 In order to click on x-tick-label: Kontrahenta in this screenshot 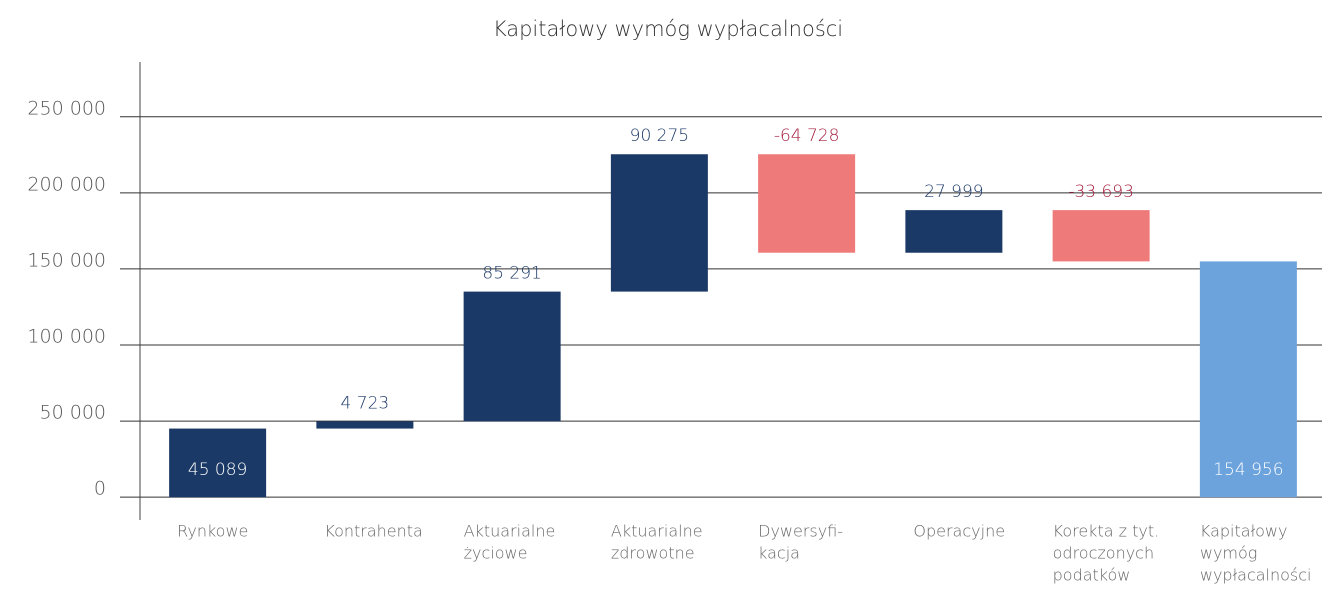, I will do `click(373, 531)`.